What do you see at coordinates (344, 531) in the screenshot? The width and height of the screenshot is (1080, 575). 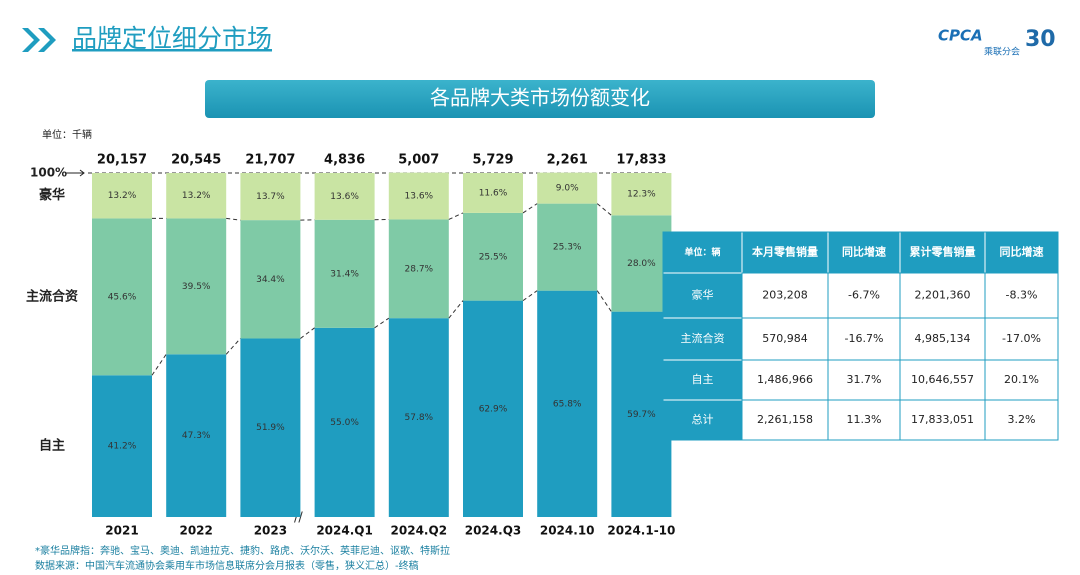 I see `x-tick-label: 2024.Q1` at bounding box center [344, 531].